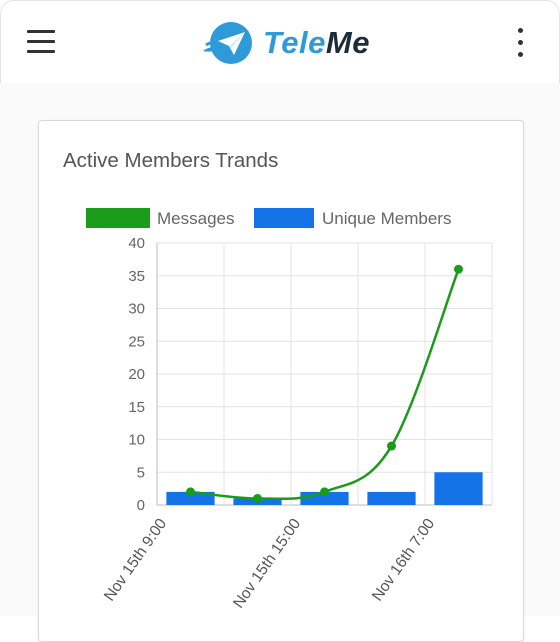  What do you see at coordinates (171, 160) in the screenshot?
I see `card-title: Active Members Trands` at bounding box center [171, 160].